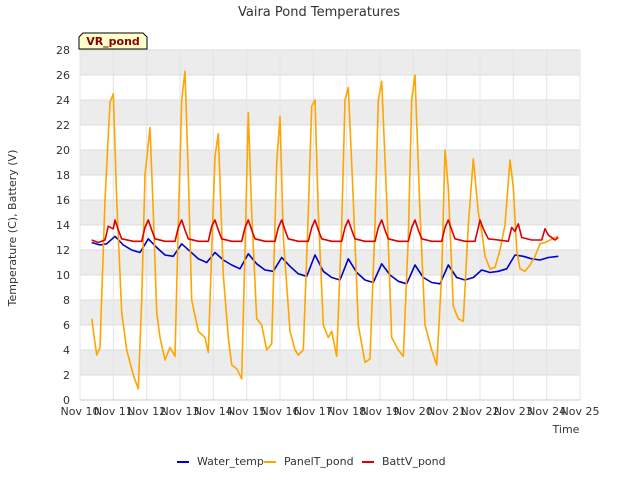 The image size is (640, 480). I want to click on y-tick-label: 24, so click(63, 100).